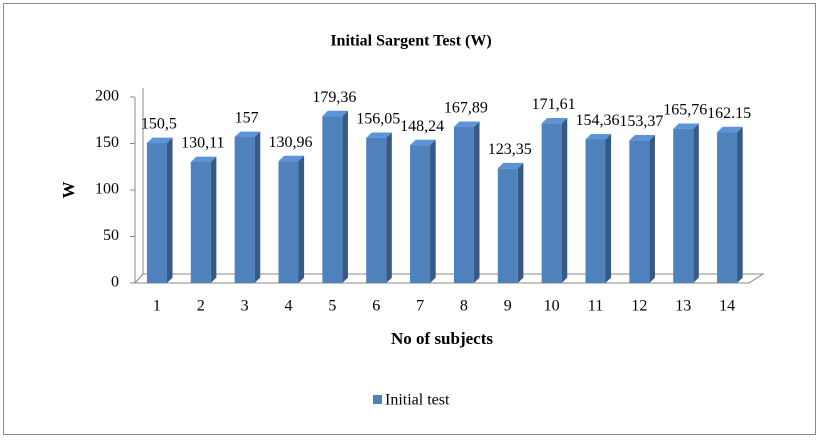  What do you see at coordinates (639, 306) in the screenshot?
I see `x-tick-label: 12` at bounding box center [639, 306].